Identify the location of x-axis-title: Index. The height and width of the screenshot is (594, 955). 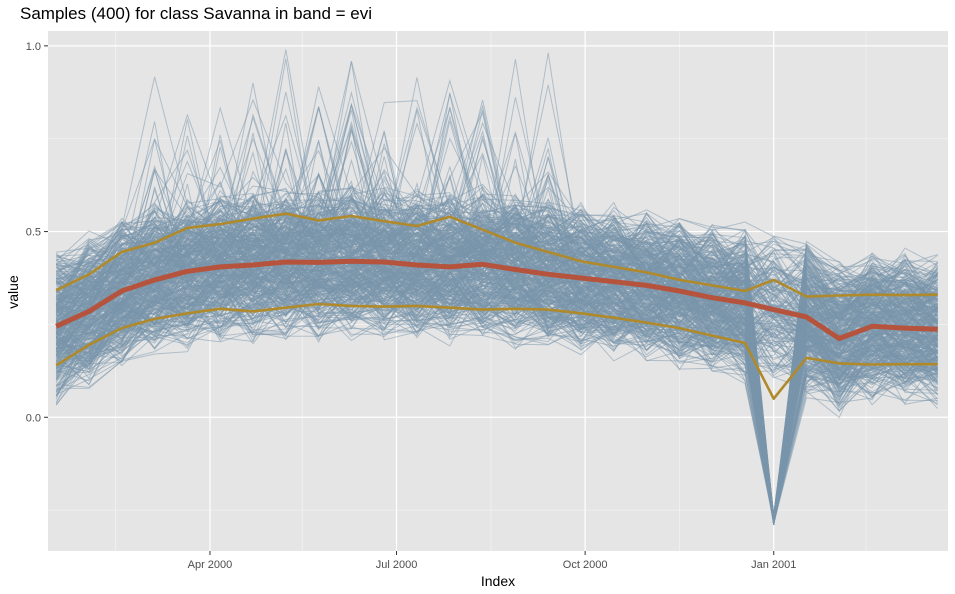
(498, 581).